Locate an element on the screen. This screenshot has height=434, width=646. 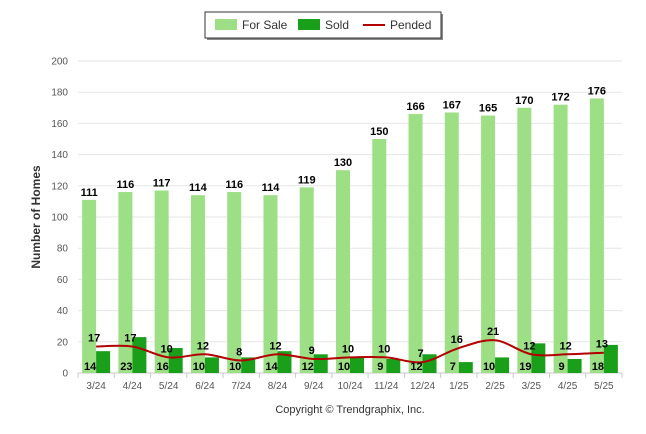
pended-line-path is located at coordinates (350, 351).